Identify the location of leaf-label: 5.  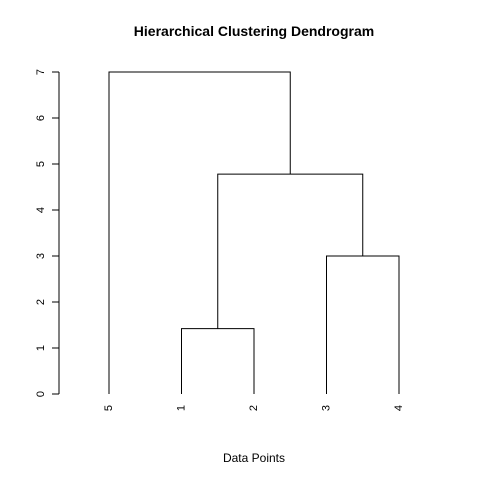
(109, 408).